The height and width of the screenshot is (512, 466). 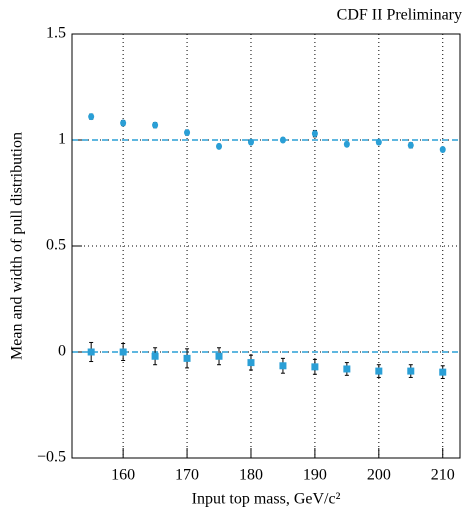 I want to click on x-tick-label: 160, so click(x=123, y=475).